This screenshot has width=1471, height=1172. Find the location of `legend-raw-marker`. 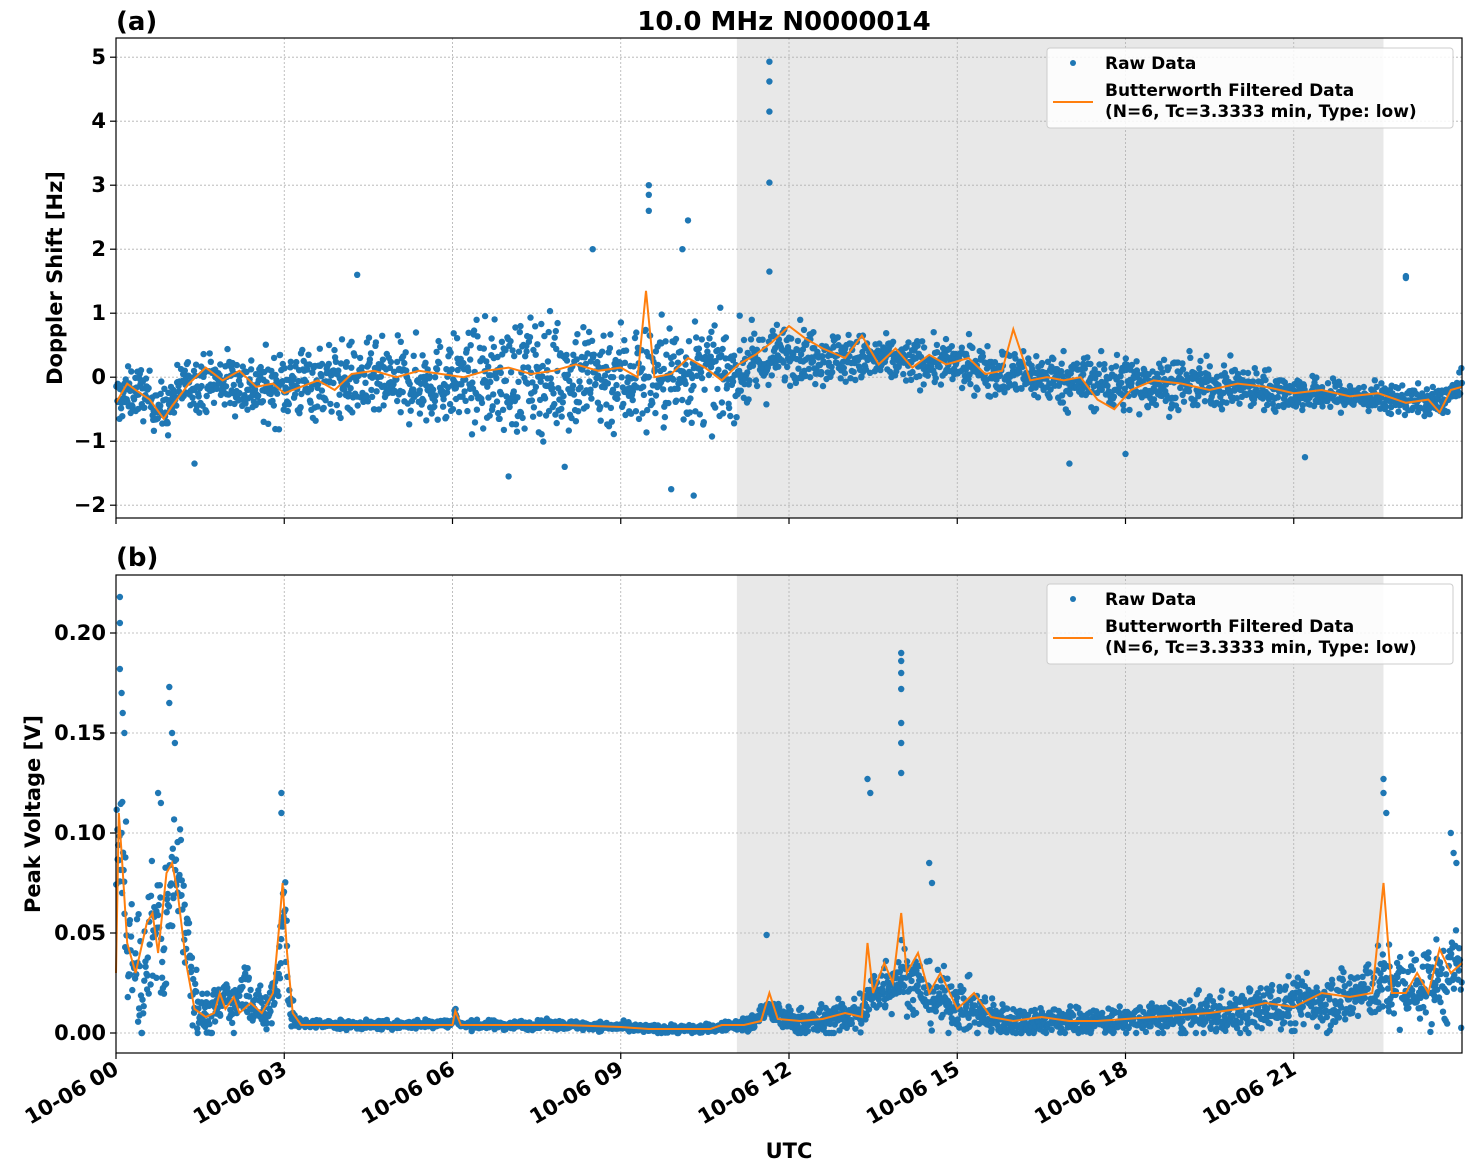

legend-raw-marker is located at coordinates (1073, 63).